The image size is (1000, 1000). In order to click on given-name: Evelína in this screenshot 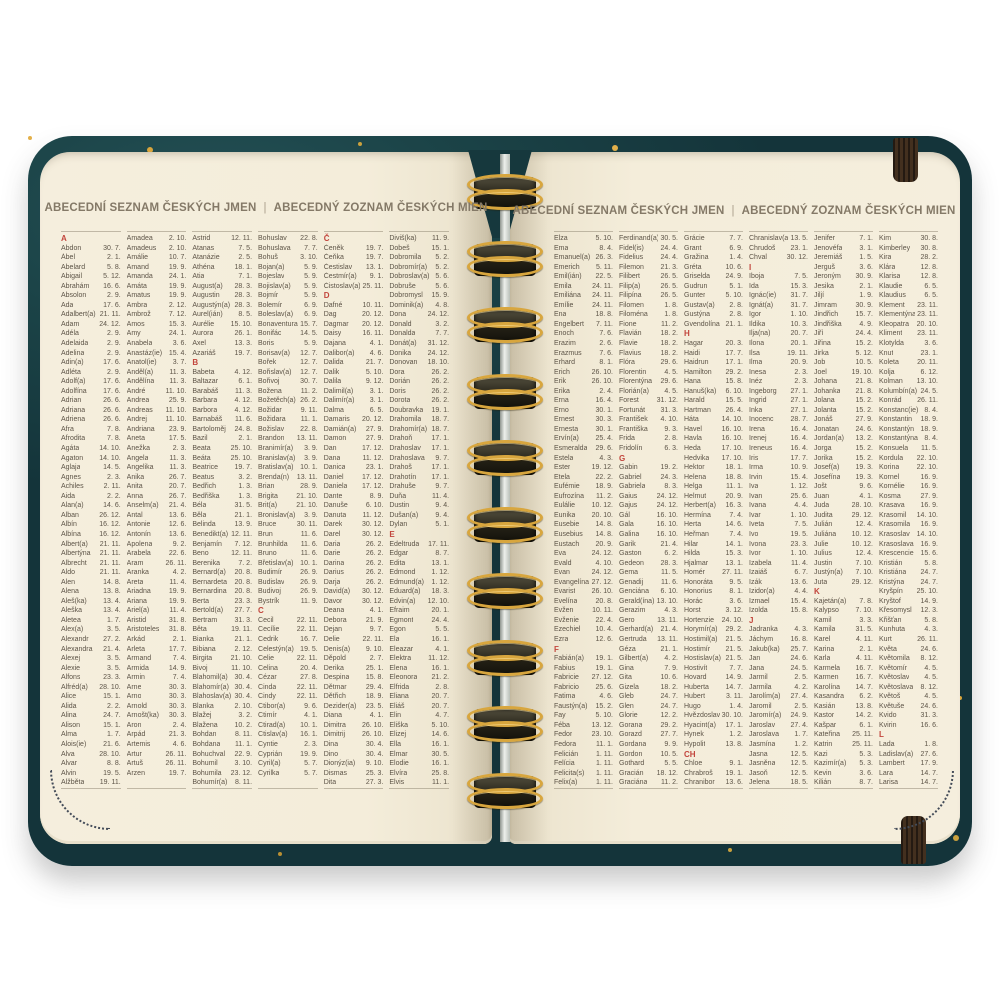, I will do `click(566, 601)`.